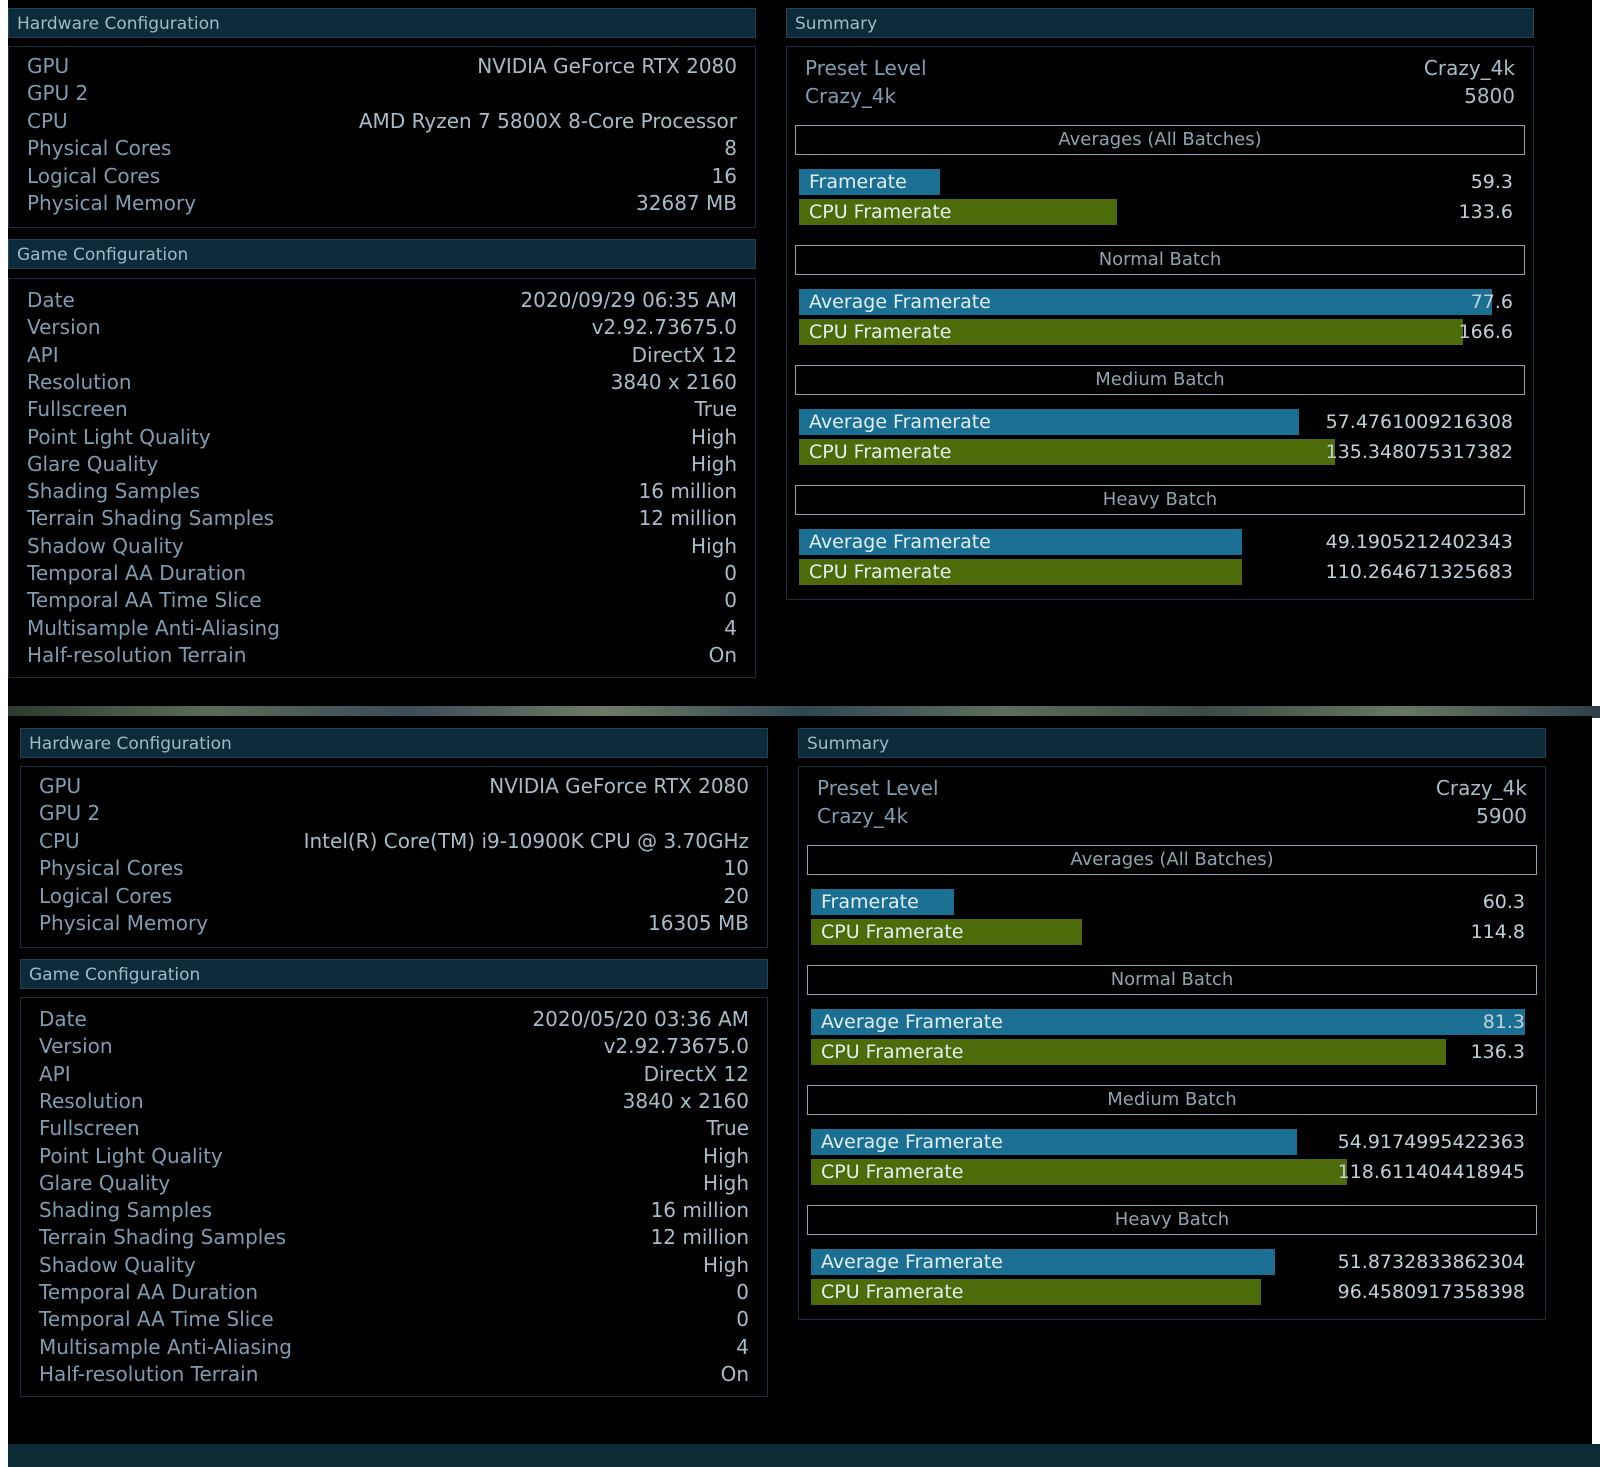  What do you see at coordinates (394, 813) in the screenshot?
I see `hardware-row: GPU 2` at bounding box center [394, 813].